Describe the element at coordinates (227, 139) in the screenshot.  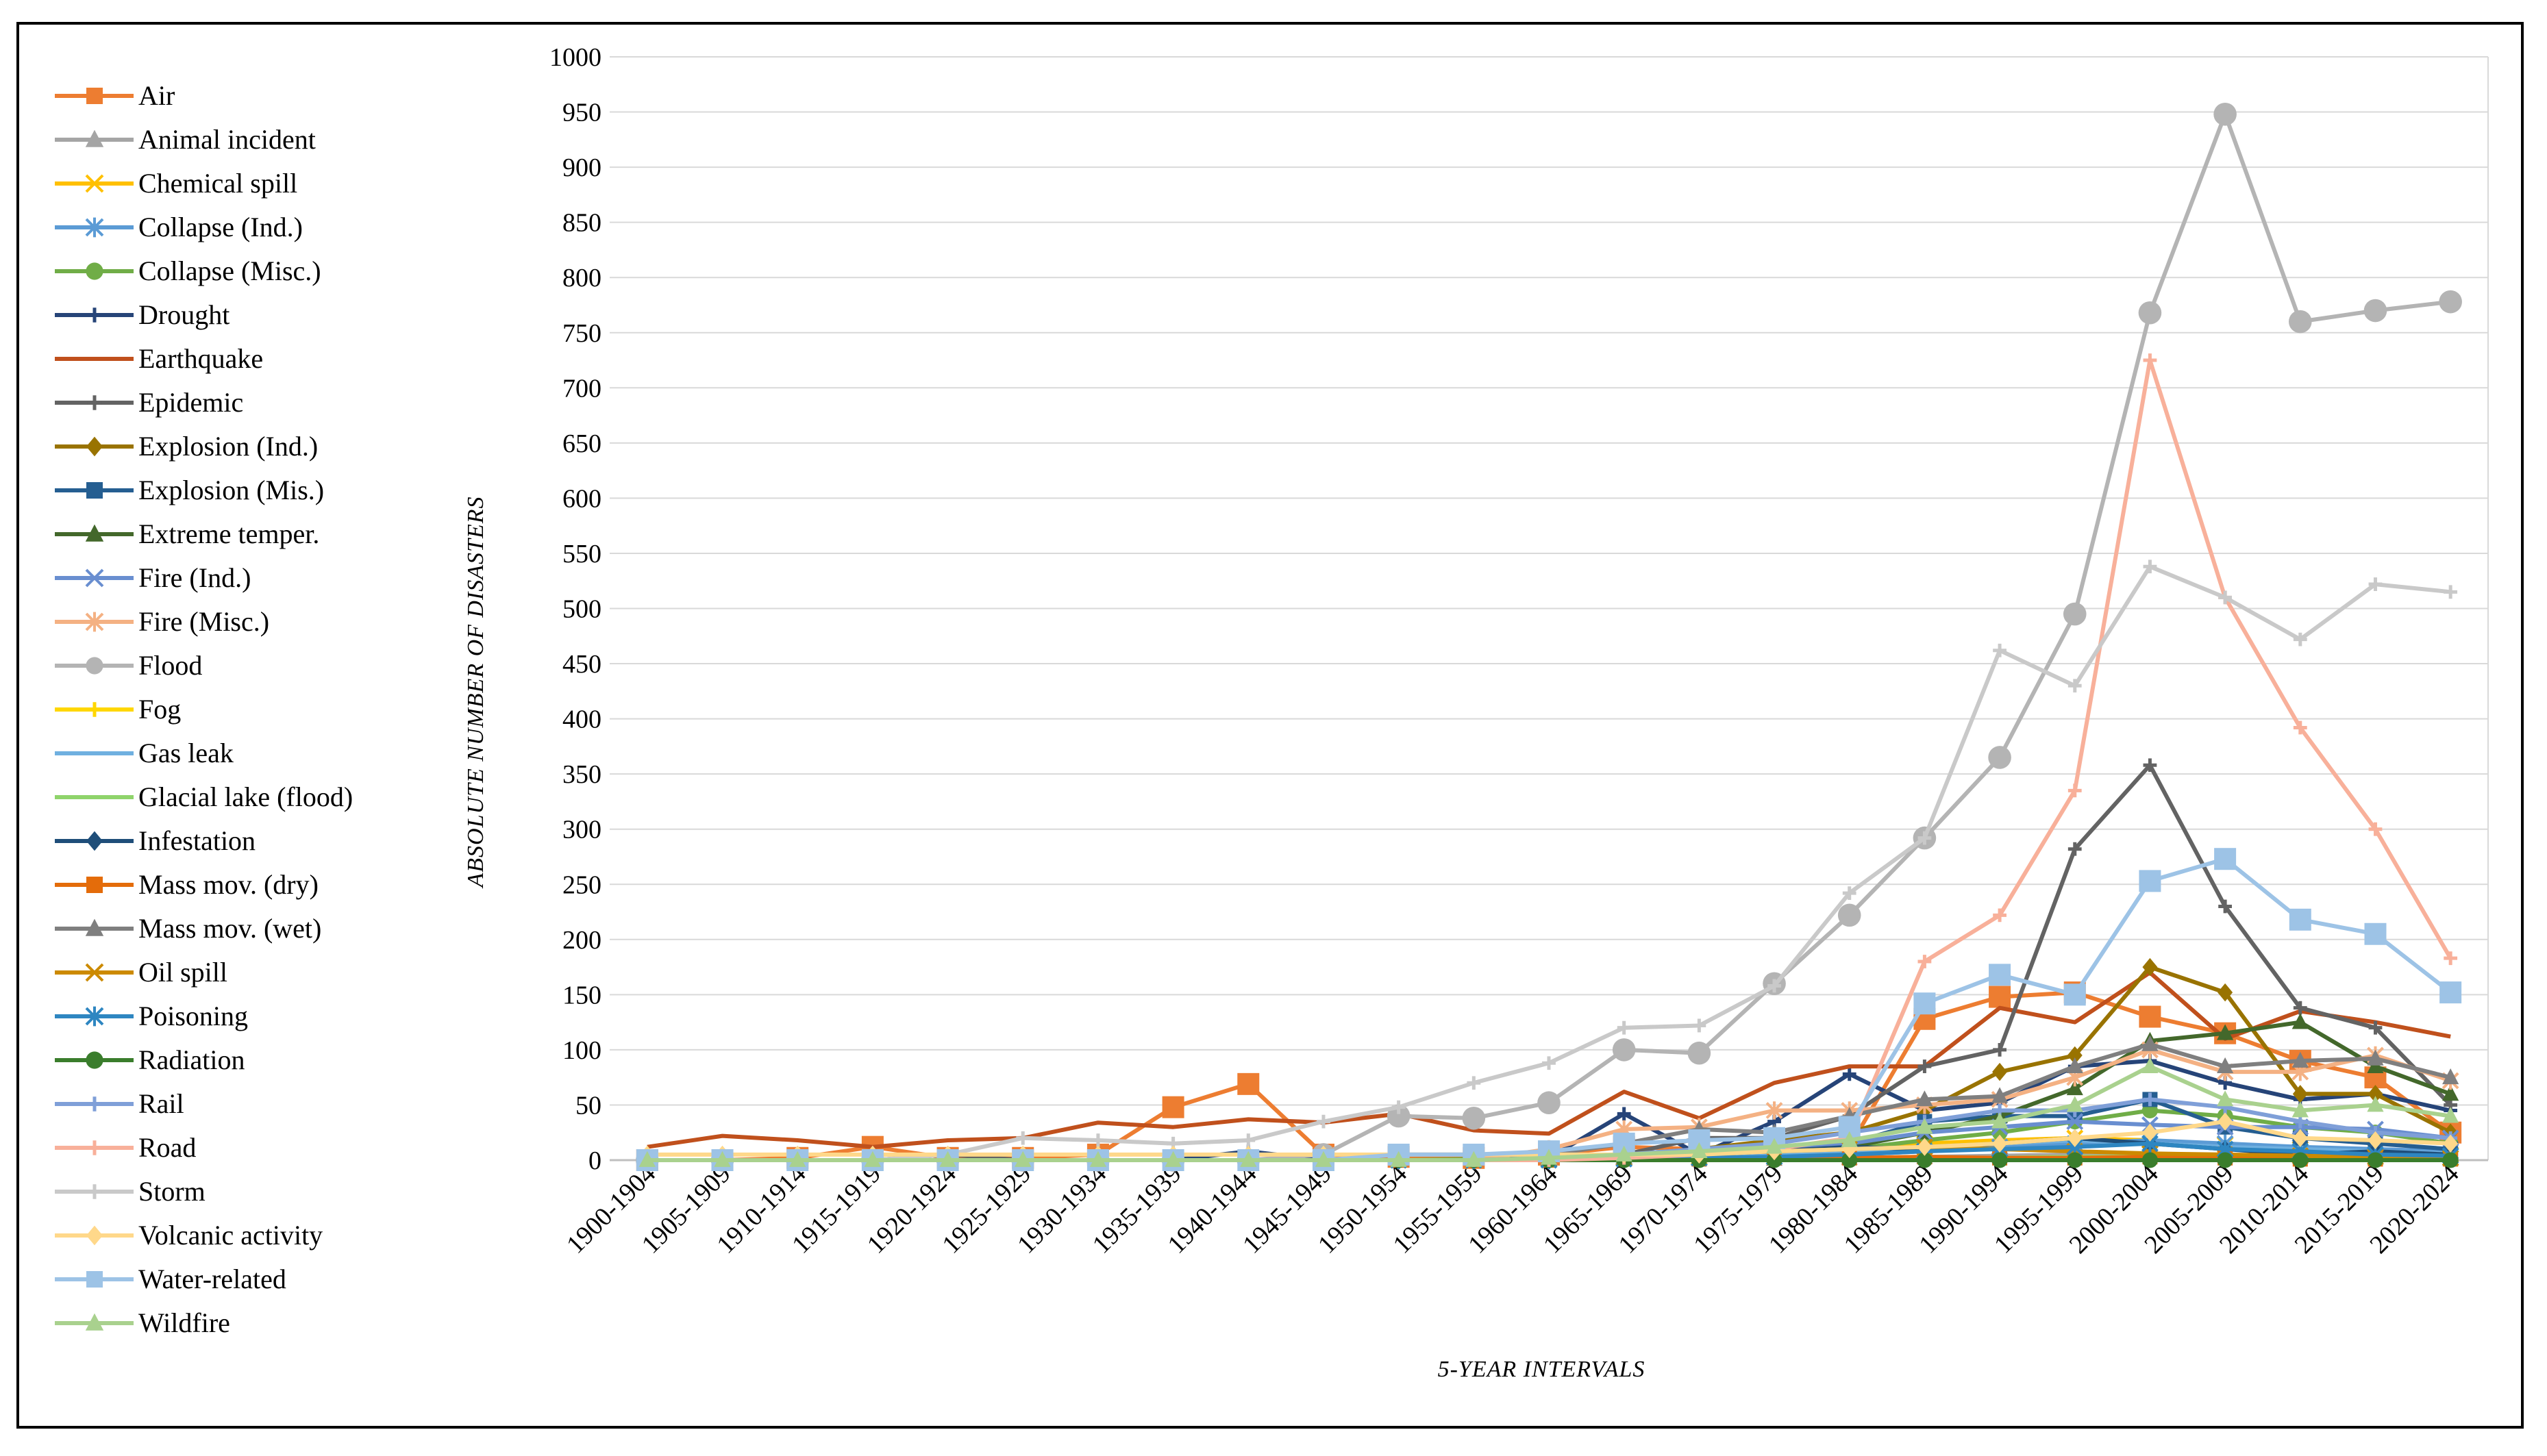
I see `legend-label: Animal incident` at that location.